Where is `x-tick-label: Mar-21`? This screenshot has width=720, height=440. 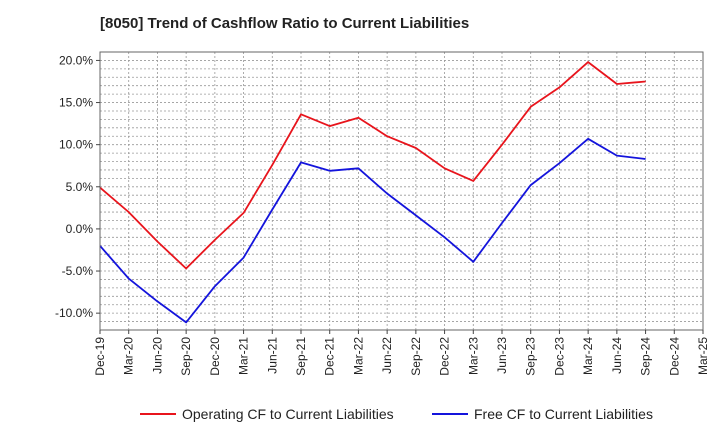
x-tick-label: Mar-21 is located at coordinates (244, 356).